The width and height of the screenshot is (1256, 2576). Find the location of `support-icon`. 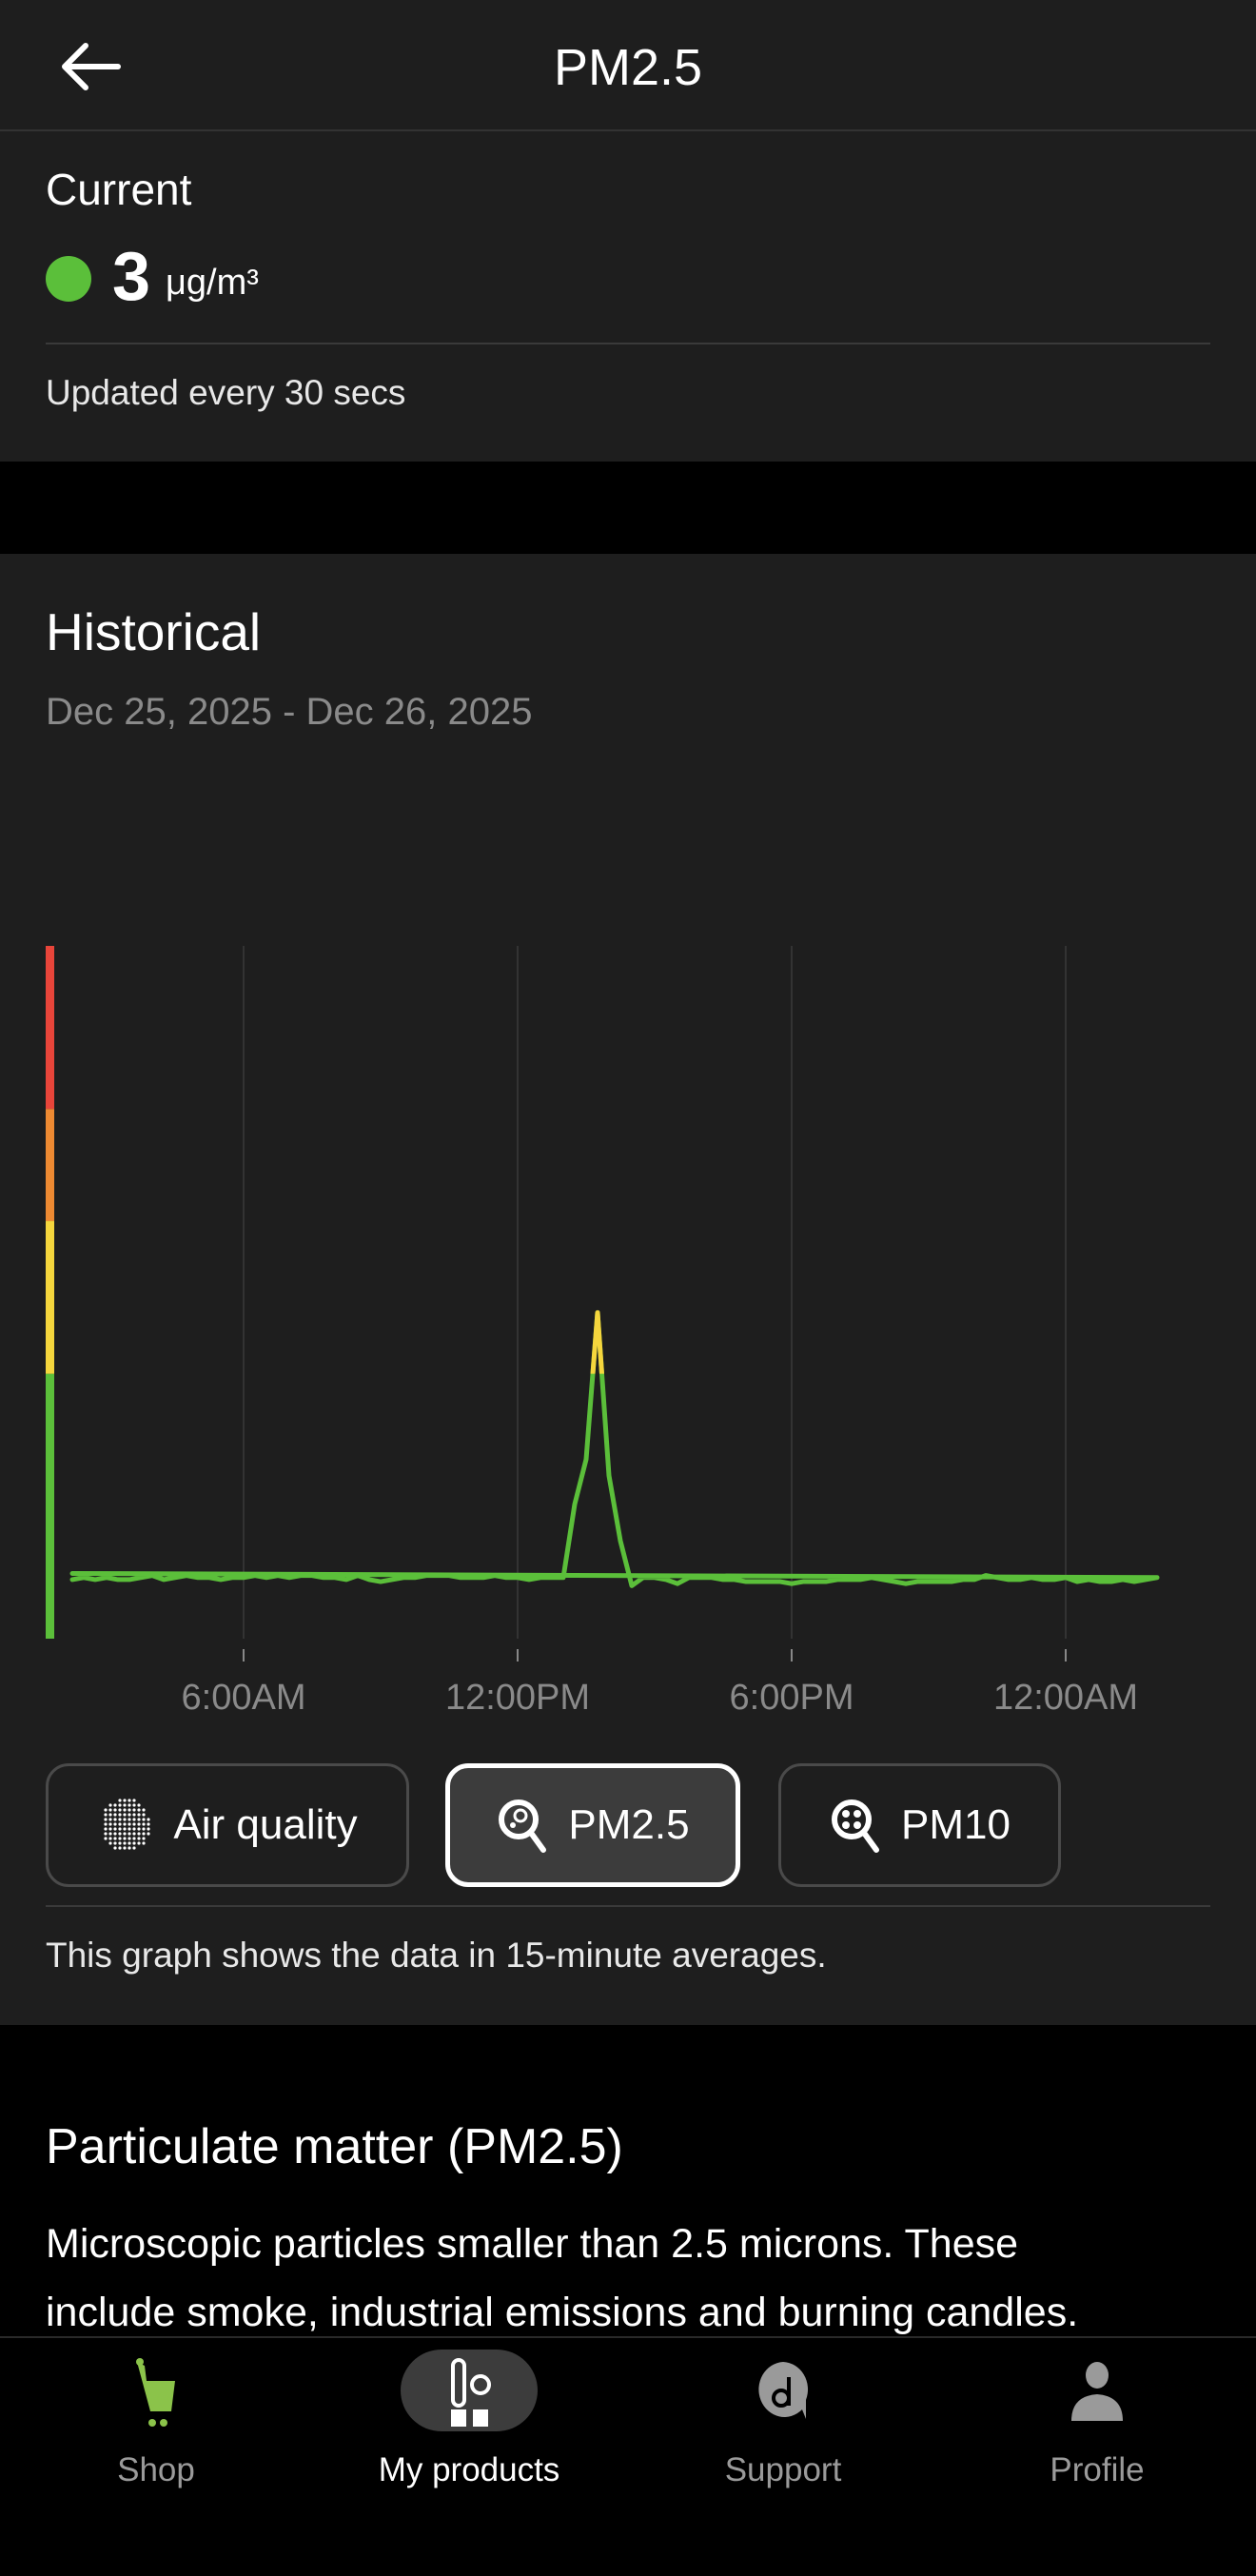

support-icon is located at coordinates (783, 2390).